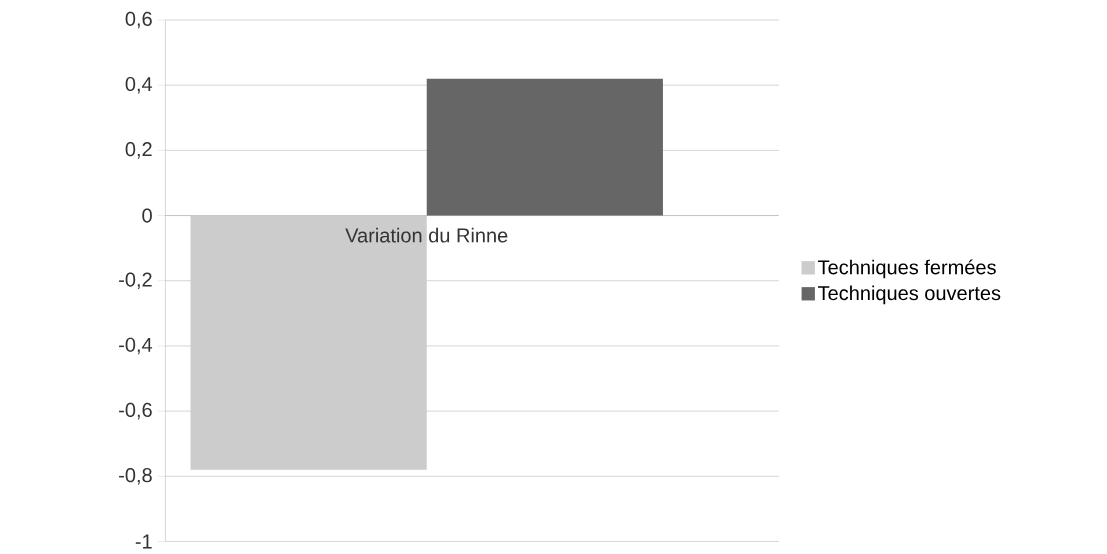 Image resolution: width=1107 pixels, height=554 pixels. Describe the element at coordinates (135, 476) in the screenshot. I see `y-tick-label: -0,8` at that location.